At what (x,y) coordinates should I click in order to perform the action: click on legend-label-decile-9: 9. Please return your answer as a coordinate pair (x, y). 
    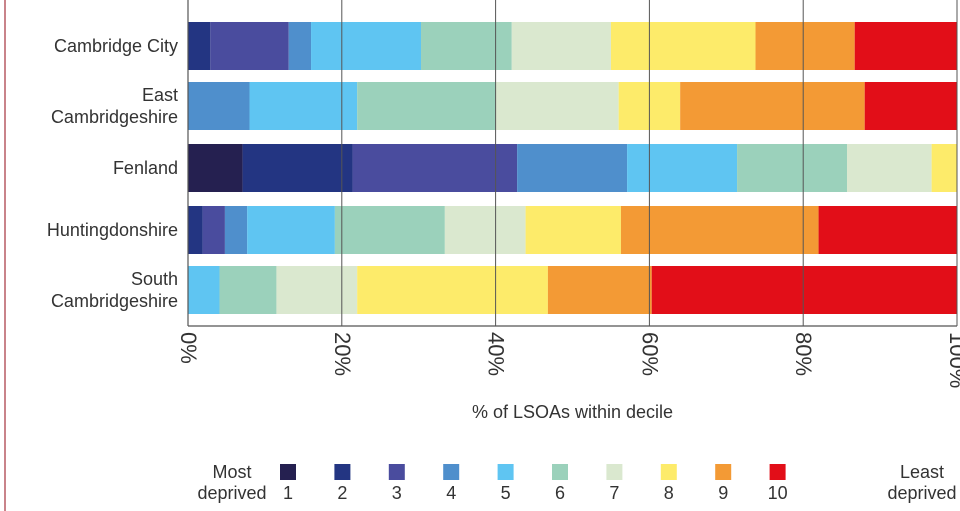
    Looking at the image, I should click on (723, 493).